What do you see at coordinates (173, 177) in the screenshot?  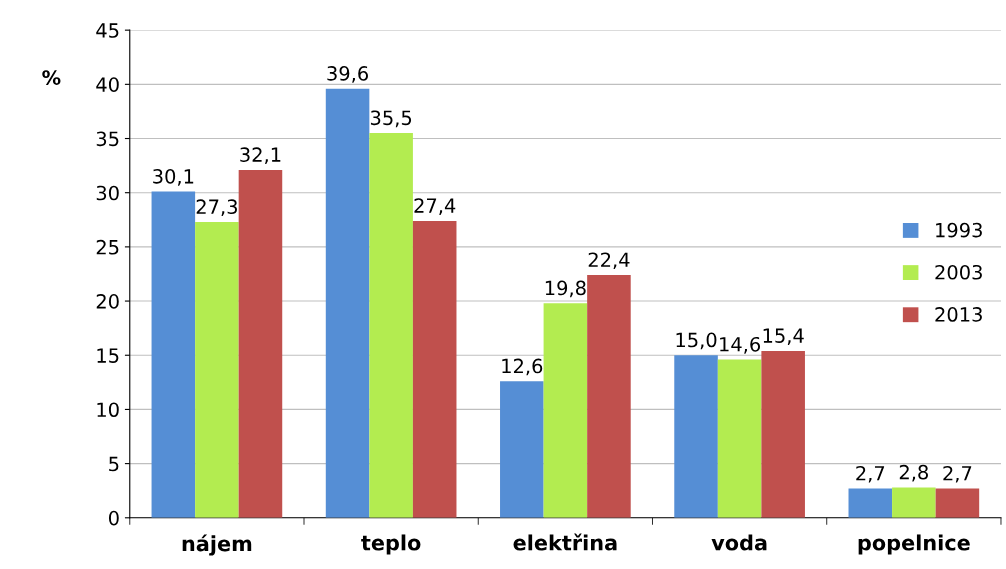 I see `data-label: 30,1` at bounding box center [173, 177].